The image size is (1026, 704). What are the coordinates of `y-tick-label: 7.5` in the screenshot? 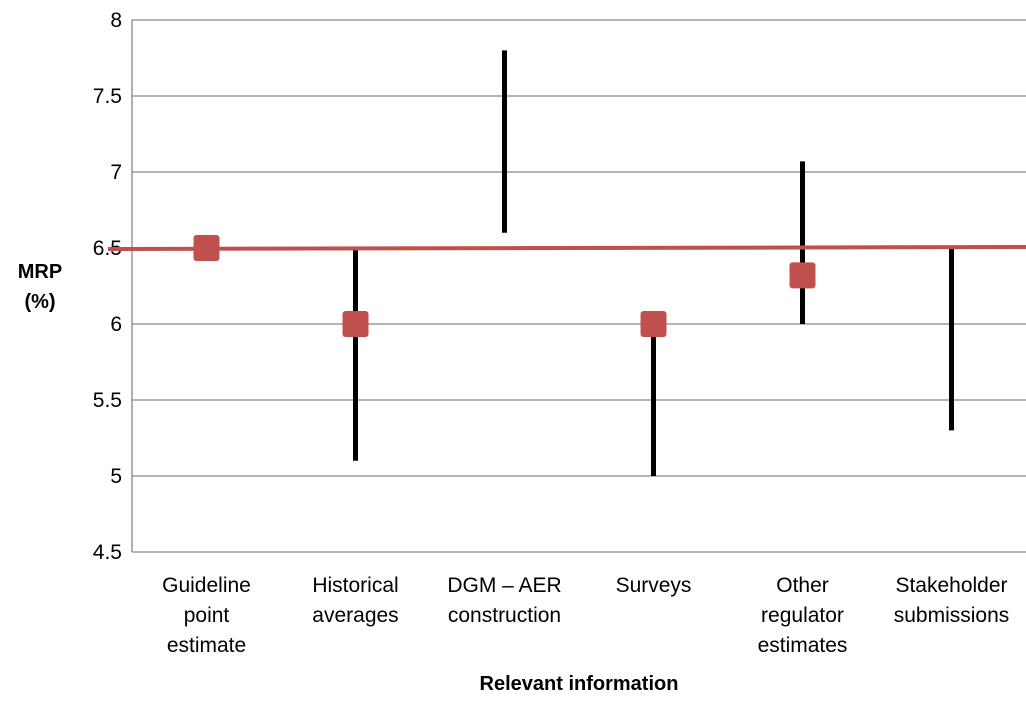 It's located at (107, 96).